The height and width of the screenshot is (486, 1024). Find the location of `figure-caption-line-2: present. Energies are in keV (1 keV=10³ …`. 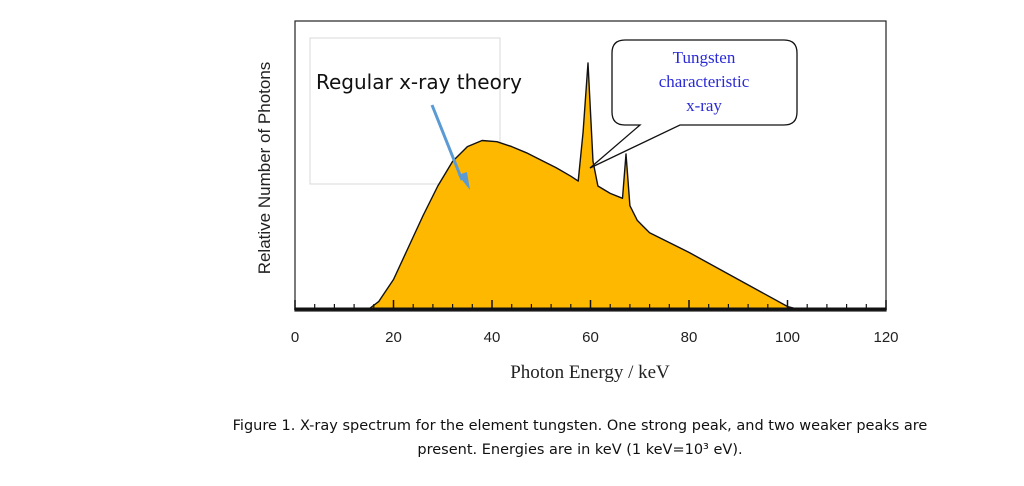

figure-caption-line-2: present. Energies are in keV (1 keV=10³ … is located at coordinates (580, 450).